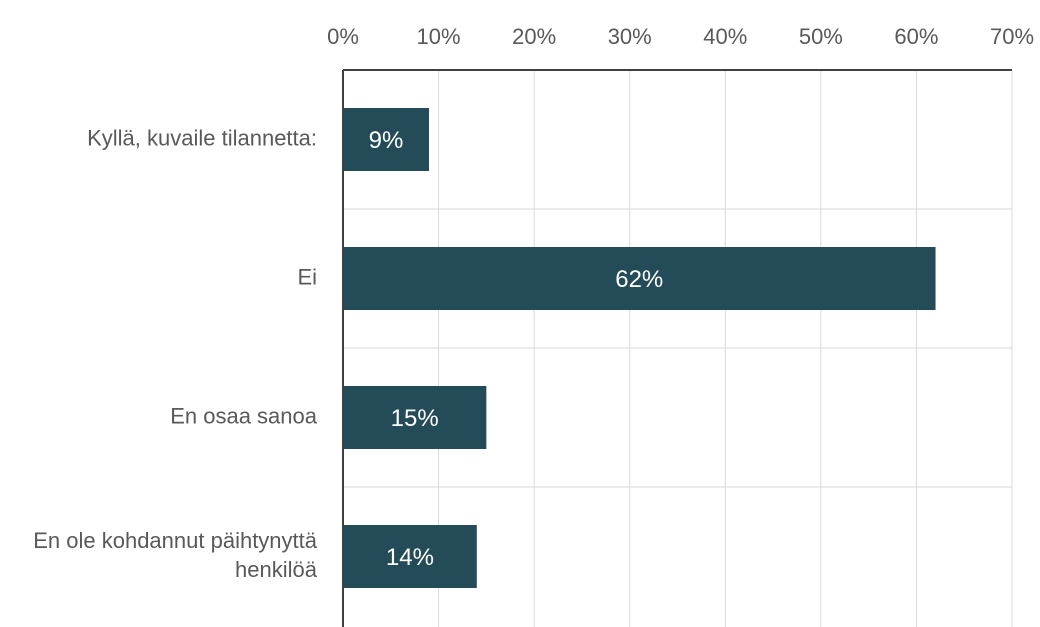  I want to click on x-tick-label: 70%, so click(1012, 36).